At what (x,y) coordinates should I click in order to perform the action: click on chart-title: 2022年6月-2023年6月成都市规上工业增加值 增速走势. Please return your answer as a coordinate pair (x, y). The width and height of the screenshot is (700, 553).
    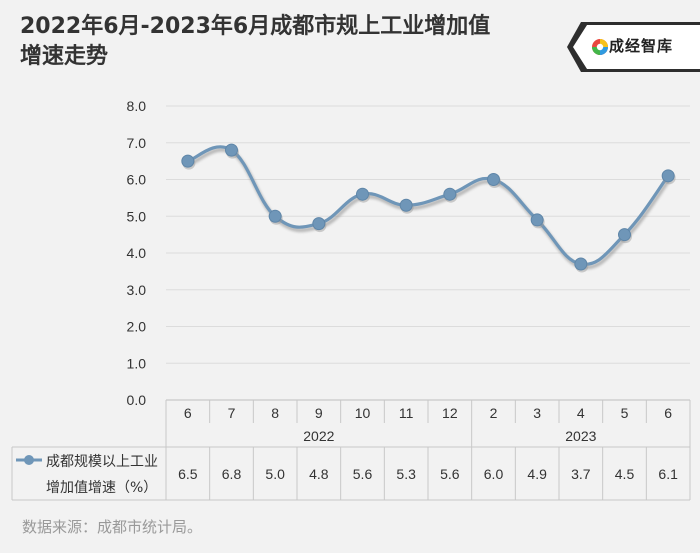
    Looking at the image, I should click on (255, 42).